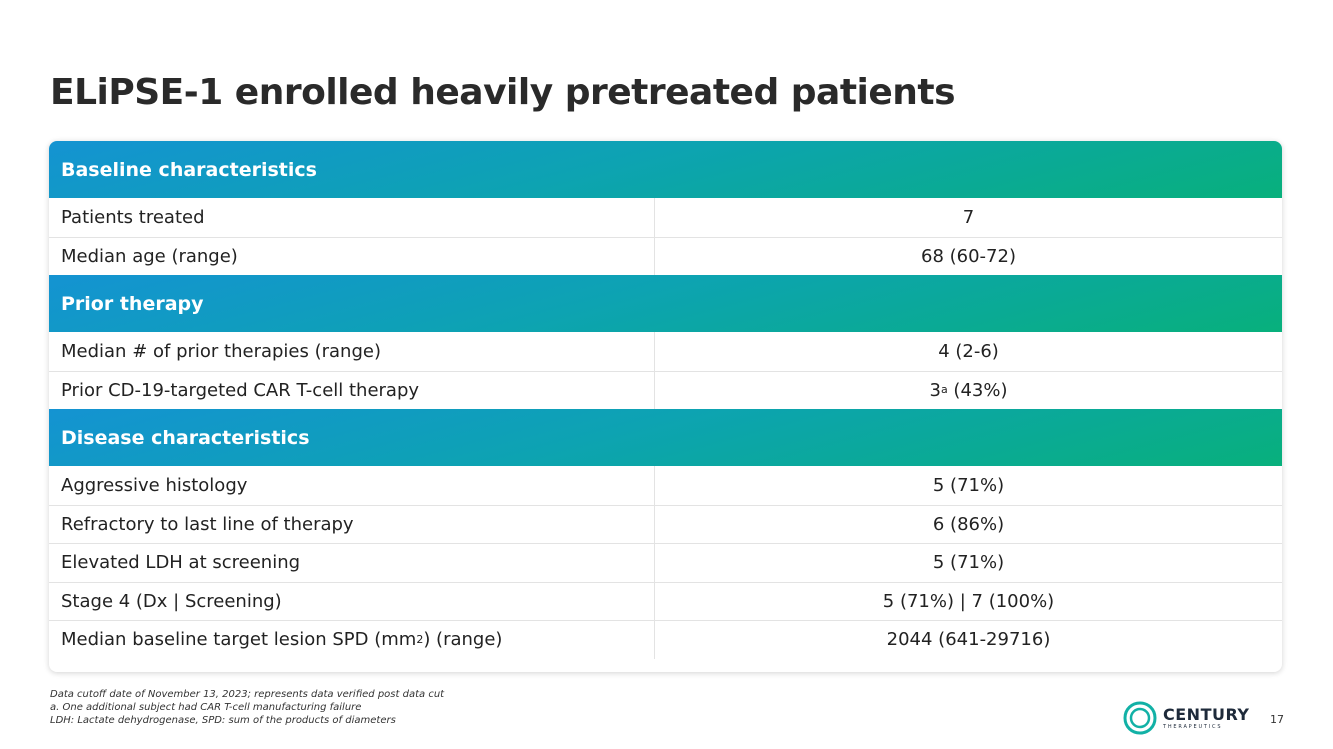  Describe the element at coordinates (352, 485) in the screenshot. I see `row-label: Aggressive histology` at that location.